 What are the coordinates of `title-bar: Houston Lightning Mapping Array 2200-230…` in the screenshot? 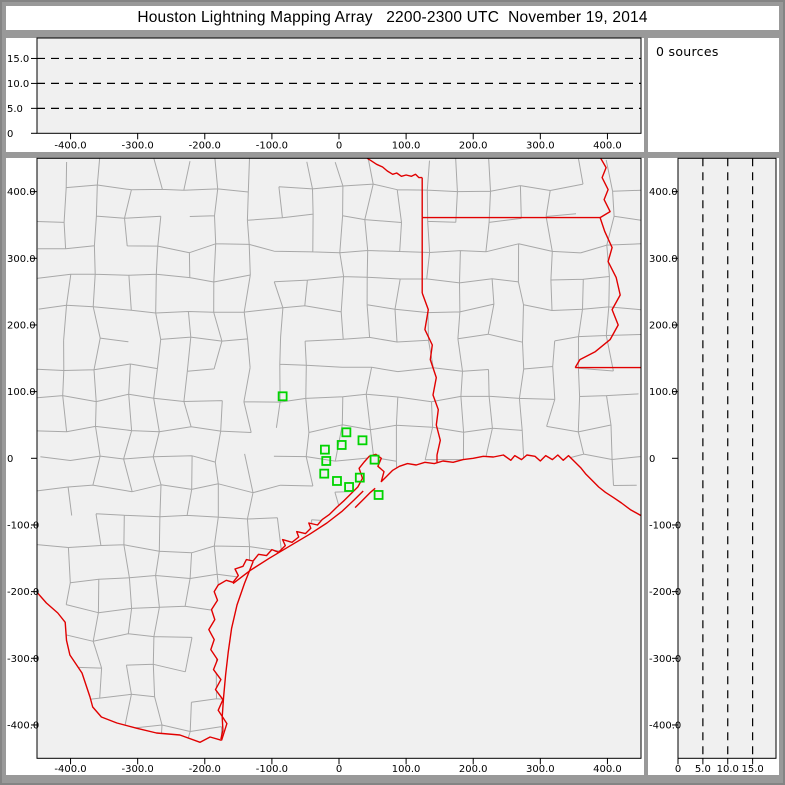 It's located at (392, 18).